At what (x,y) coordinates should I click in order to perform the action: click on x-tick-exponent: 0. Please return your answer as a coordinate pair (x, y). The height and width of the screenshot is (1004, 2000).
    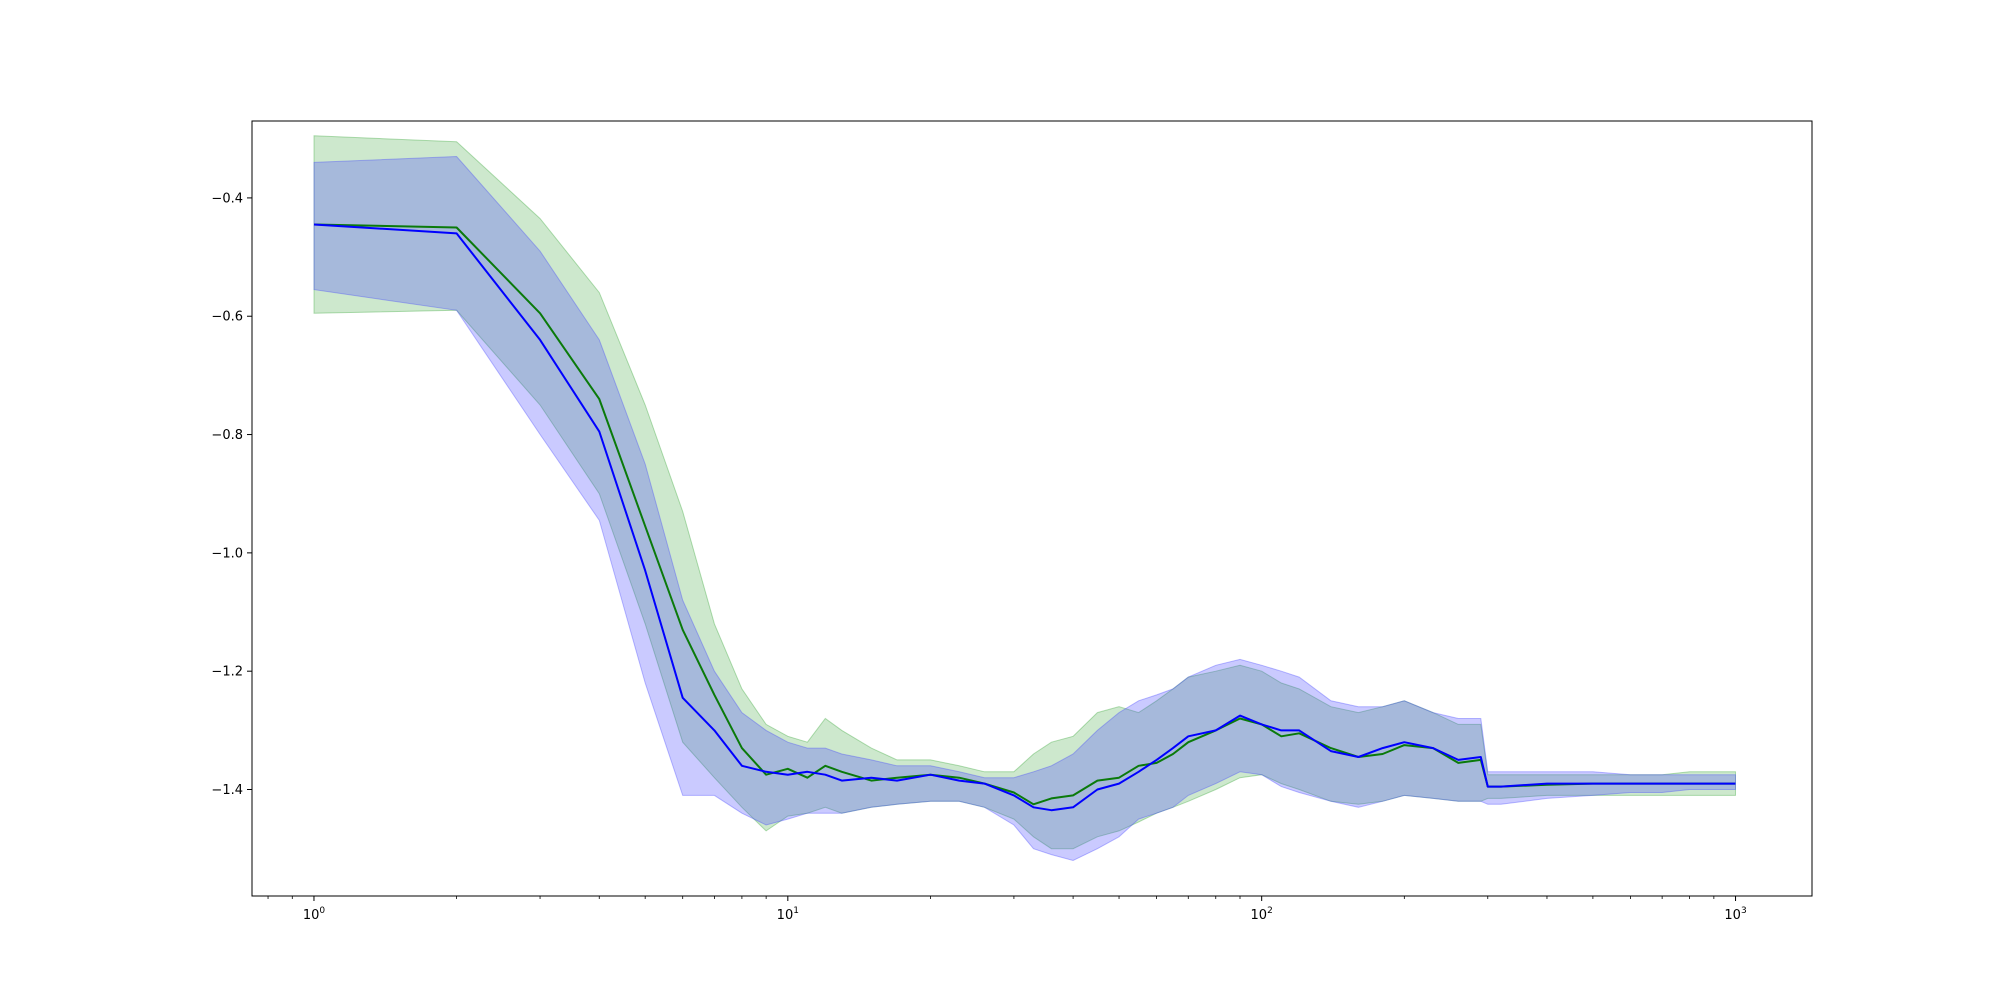
    Looking at the image, I should click on (322, 911).